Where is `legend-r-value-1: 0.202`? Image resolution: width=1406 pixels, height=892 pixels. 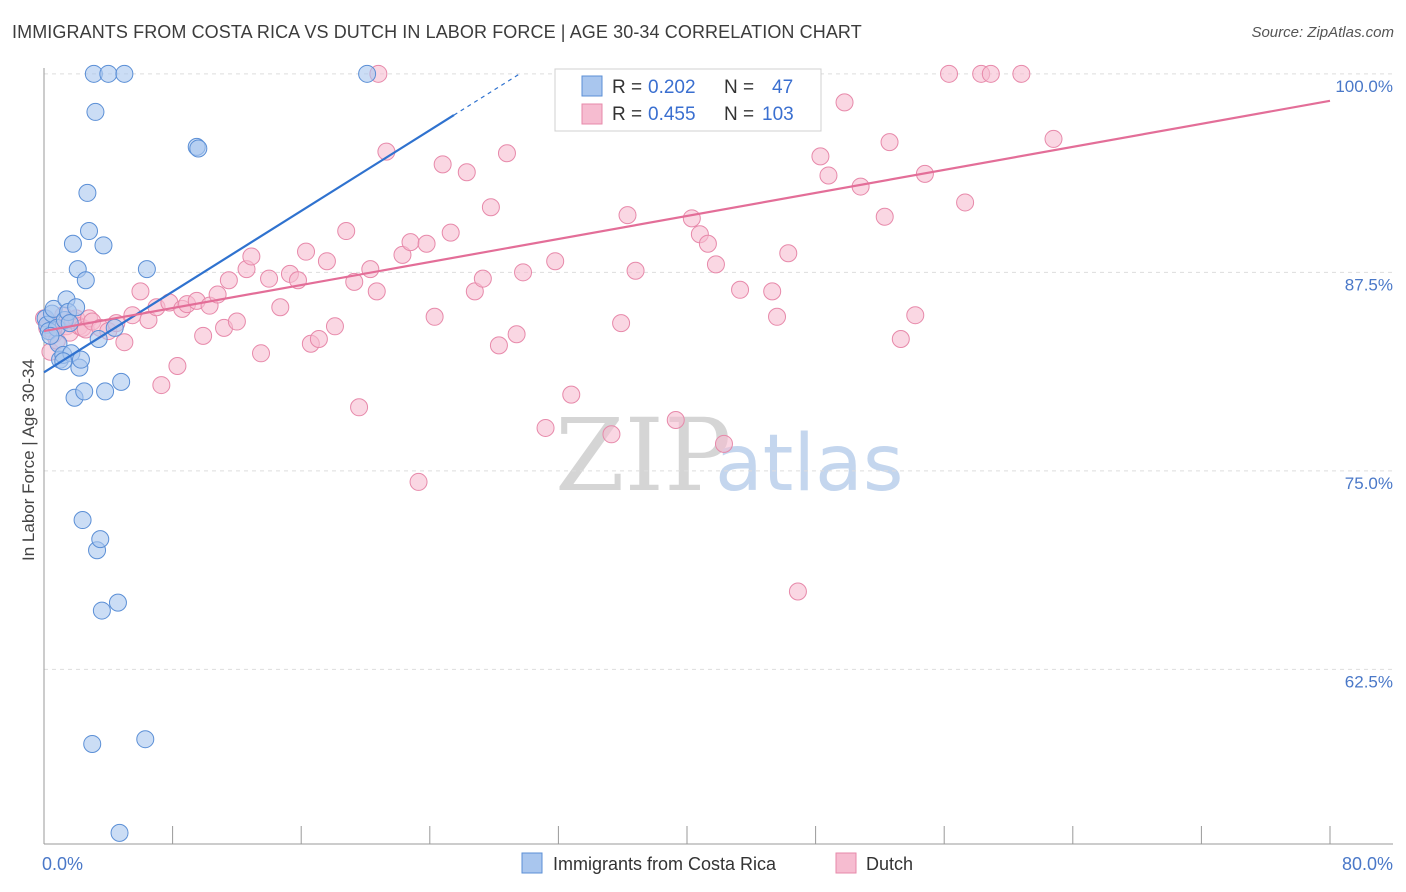
legend-r-value-1: 0.202 is located at coordinates (672, 87).